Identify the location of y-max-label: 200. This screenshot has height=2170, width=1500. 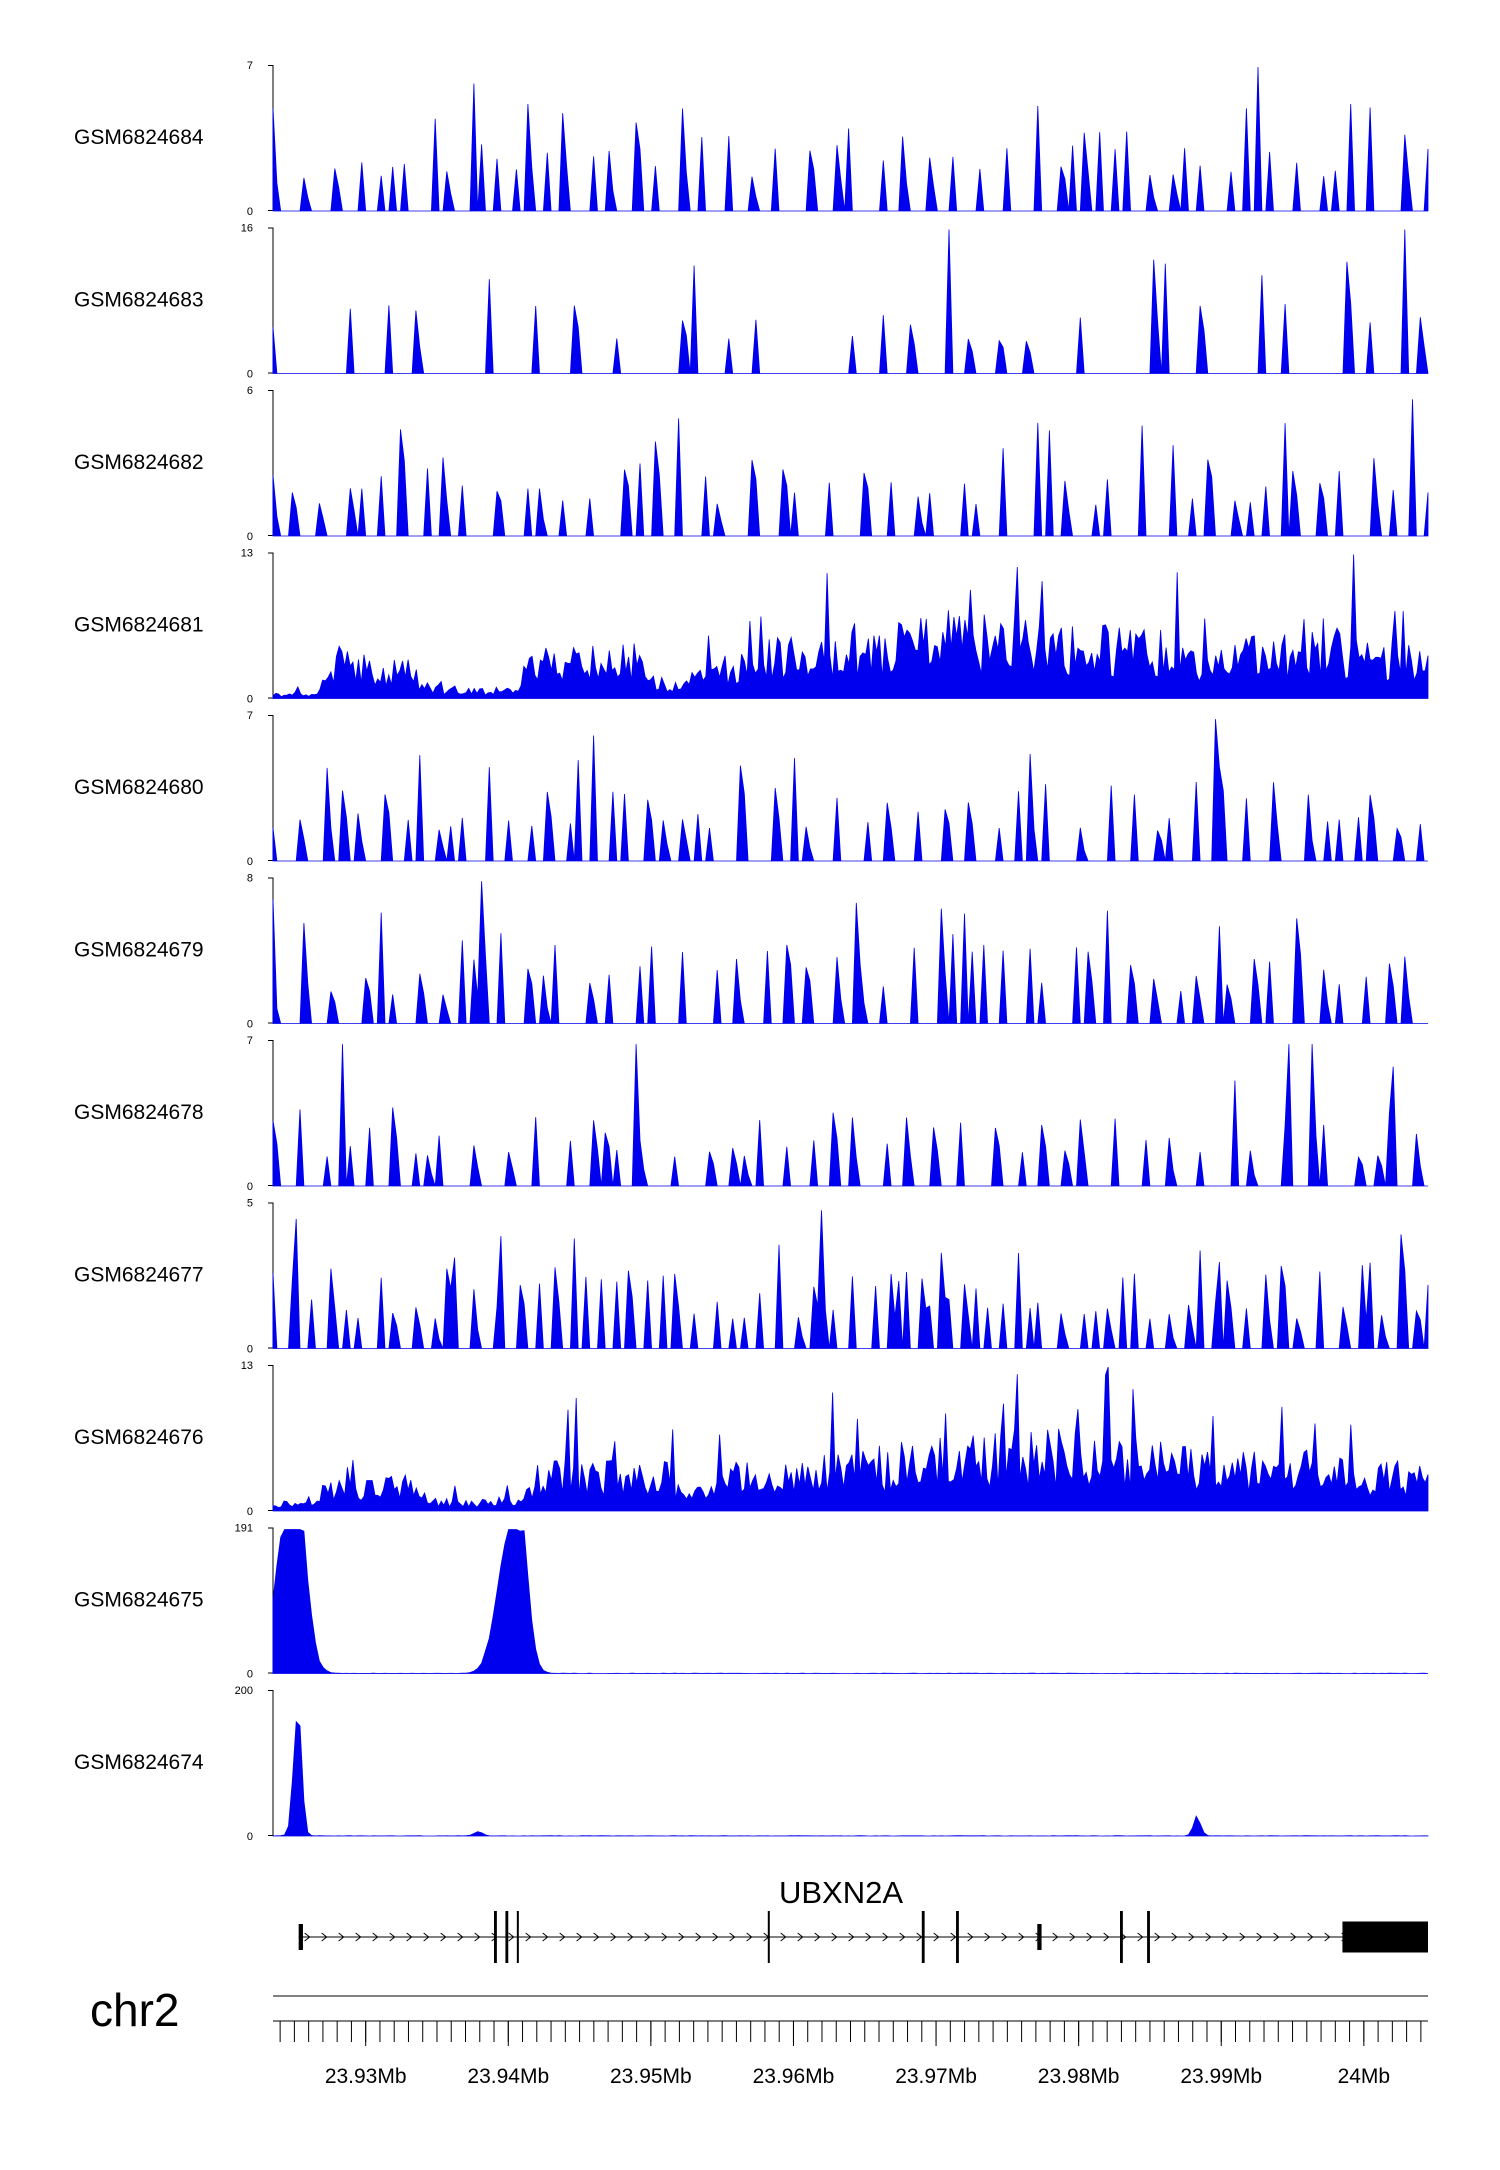
(244, 1691).